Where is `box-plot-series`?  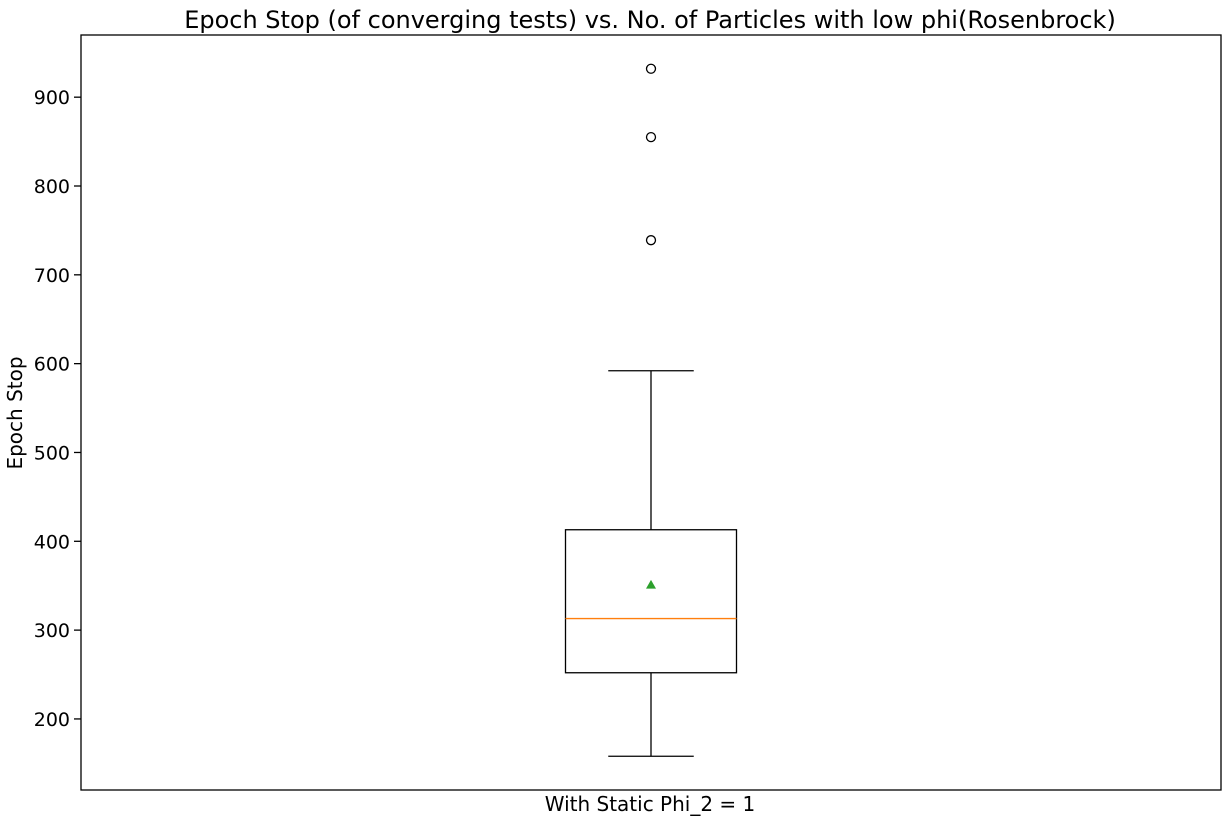
box-plot-series is located at coordinates (651, 410).